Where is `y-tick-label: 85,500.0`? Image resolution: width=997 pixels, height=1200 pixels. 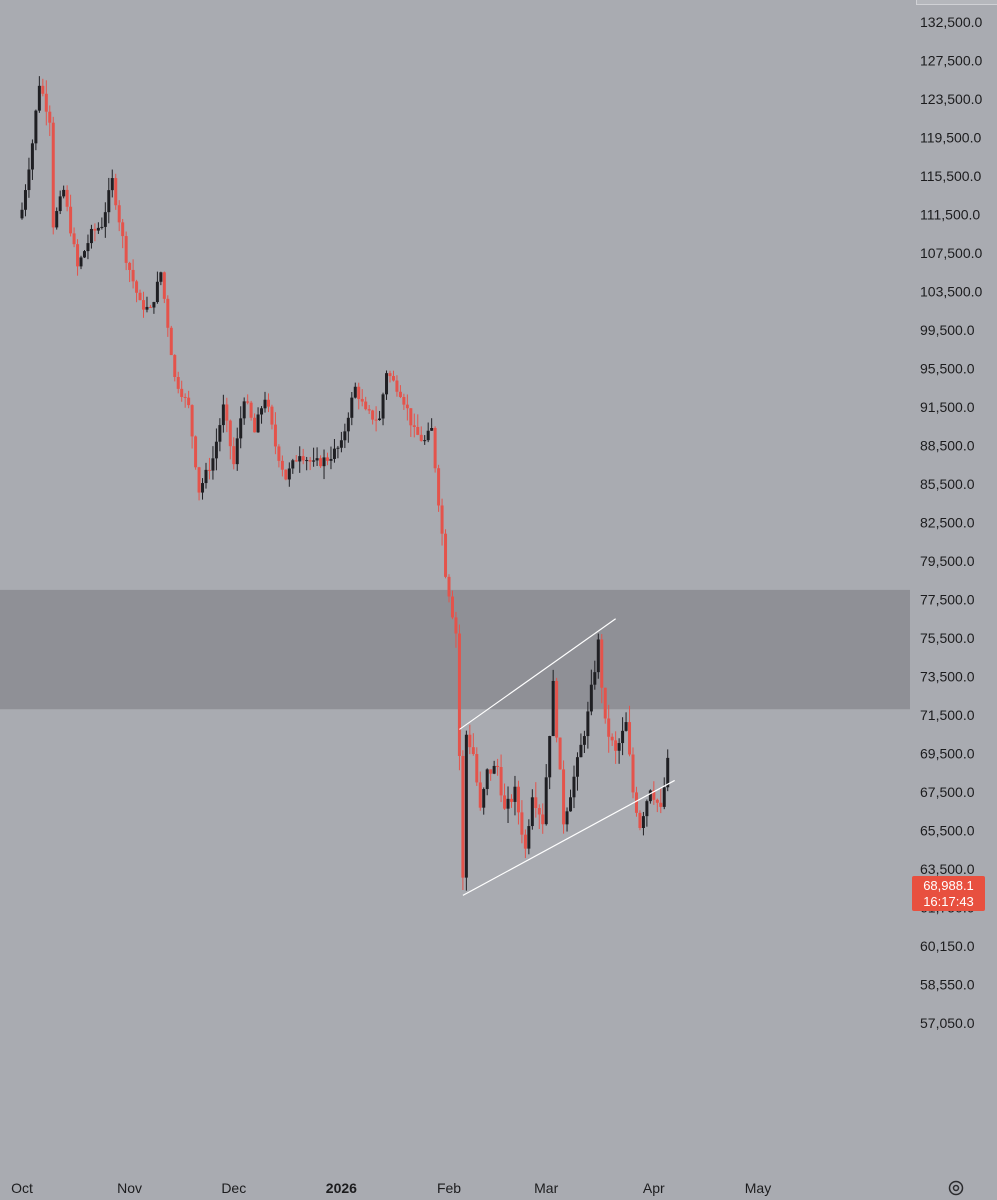
y-tick-label: 85,500.0 is located at coordinates (947, 484).